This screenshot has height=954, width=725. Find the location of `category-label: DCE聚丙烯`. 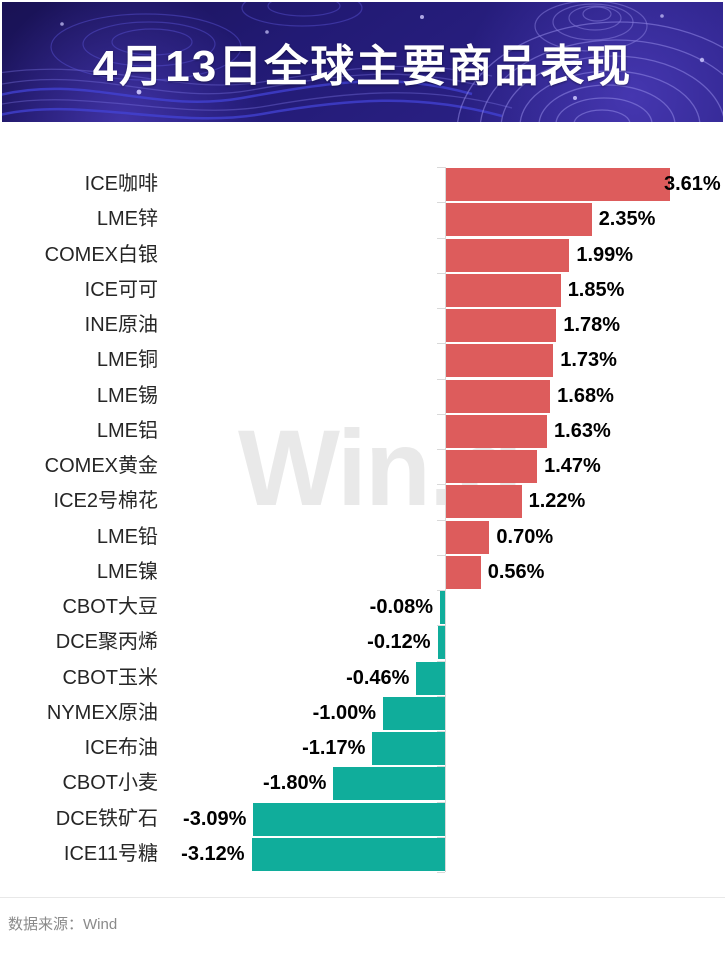

category-label: DCE聚丙烯 is located at coordinates (106, 642).